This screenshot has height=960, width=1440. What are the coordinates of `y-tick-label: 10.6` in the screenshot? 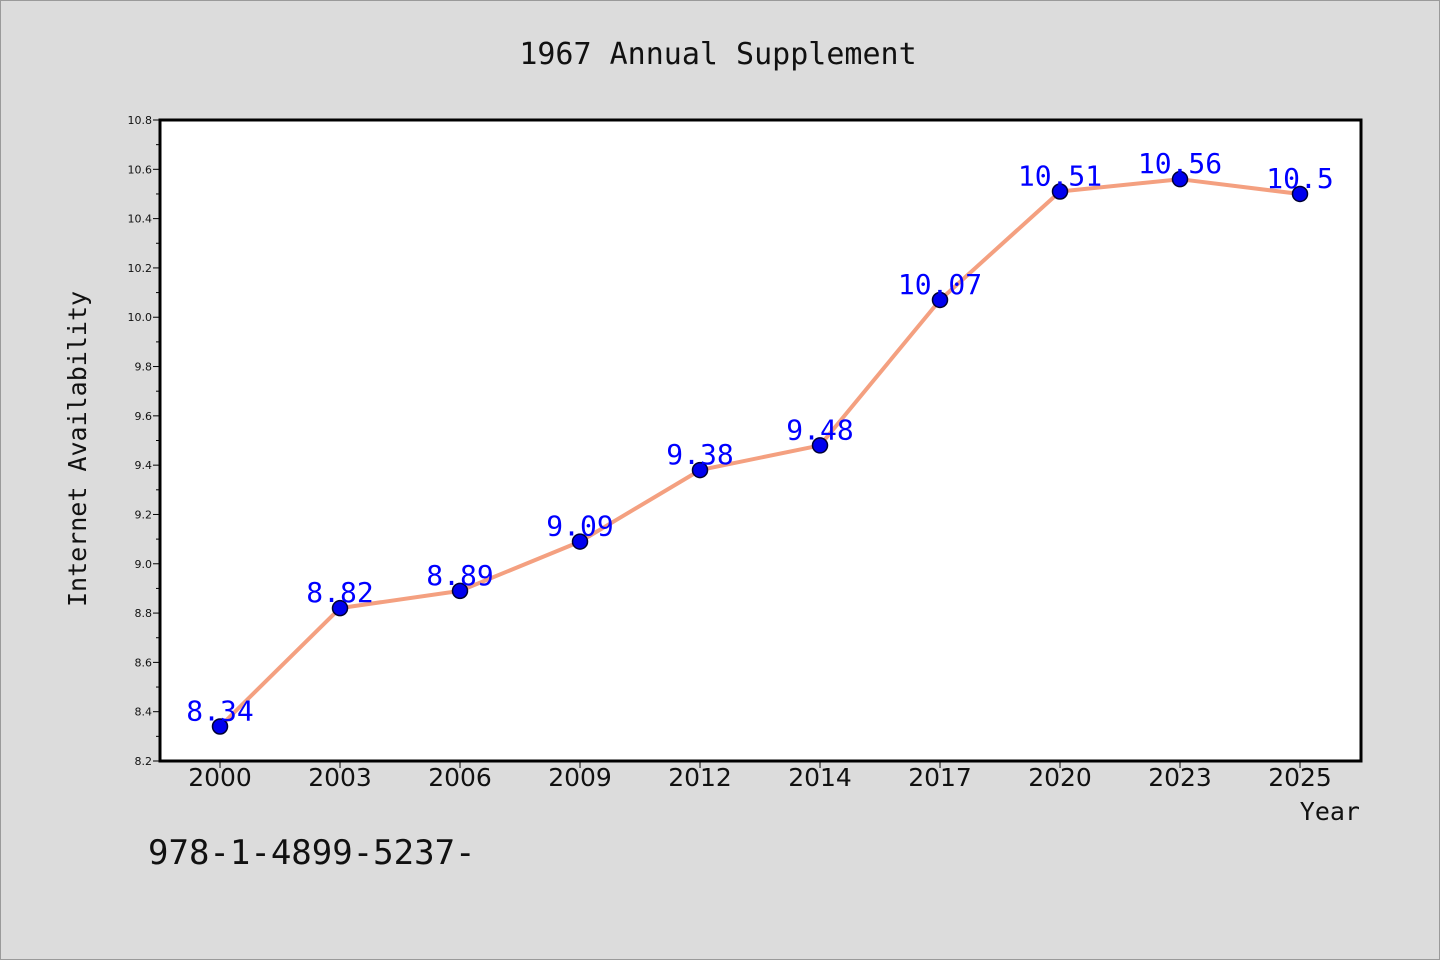 It's located at (140, 169).